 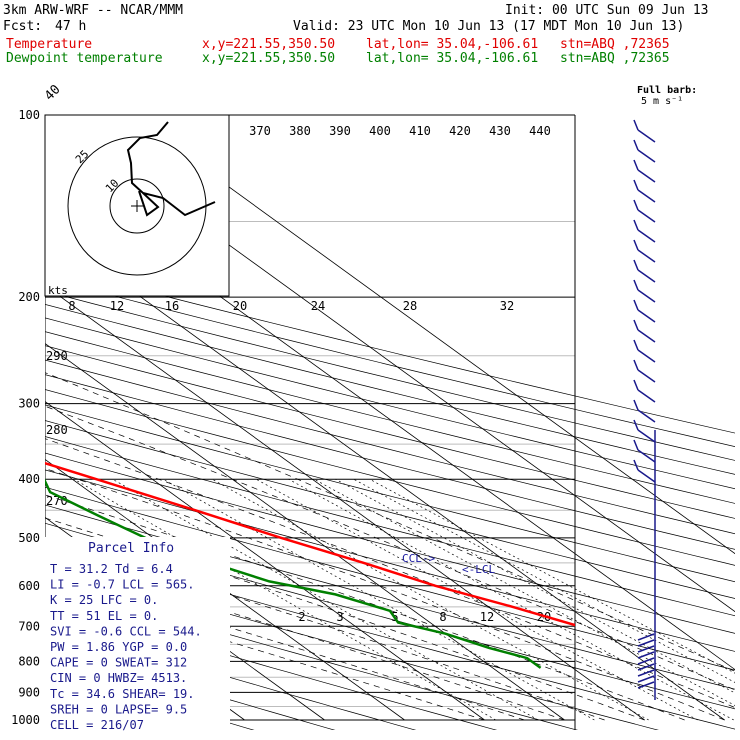 What do you see at coordinates (122, 585) in the screenshot?
I see `parcel-info-row: LI = -0.7 LCL = 565.` at bounding box center [122, 585].